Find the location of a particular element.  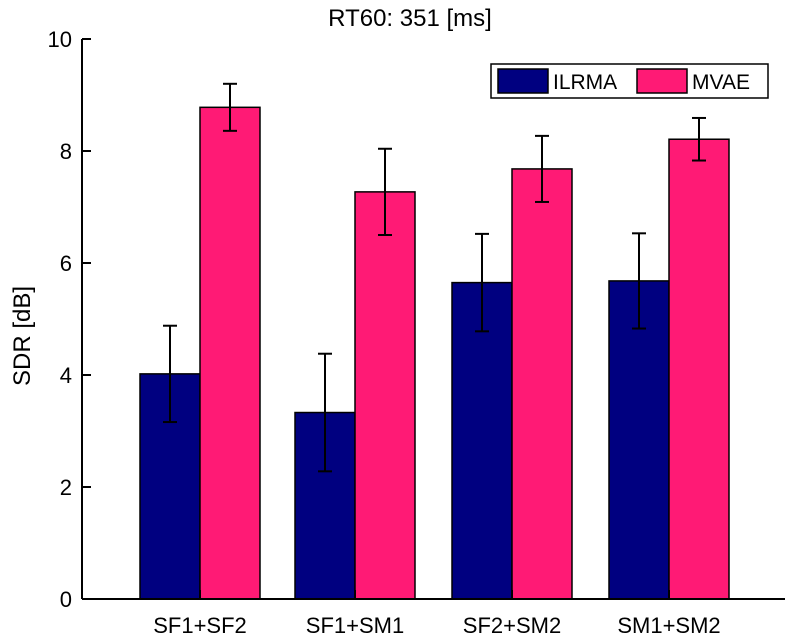

y-tick-label: 4 is located at coordinates (66, 375).